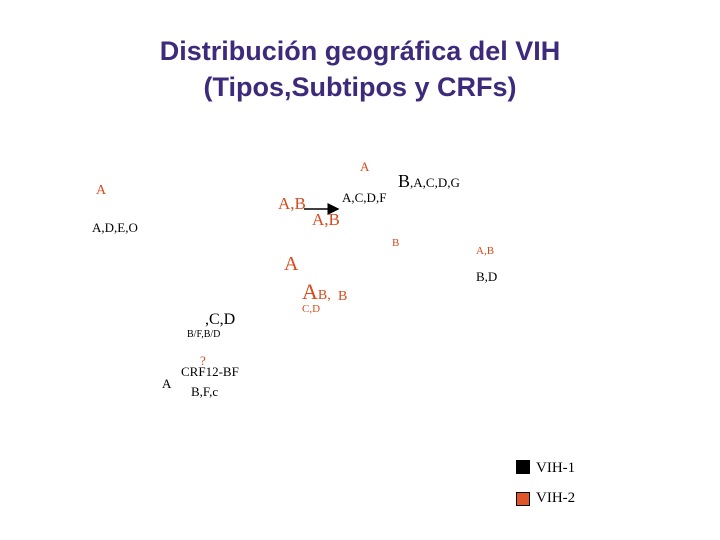 The width and height of the screenshot is (720, 540). Describe the element at coordinates (556, 498) in the screenshot. I see `legend-label-vih2: VIH-2` at that location.